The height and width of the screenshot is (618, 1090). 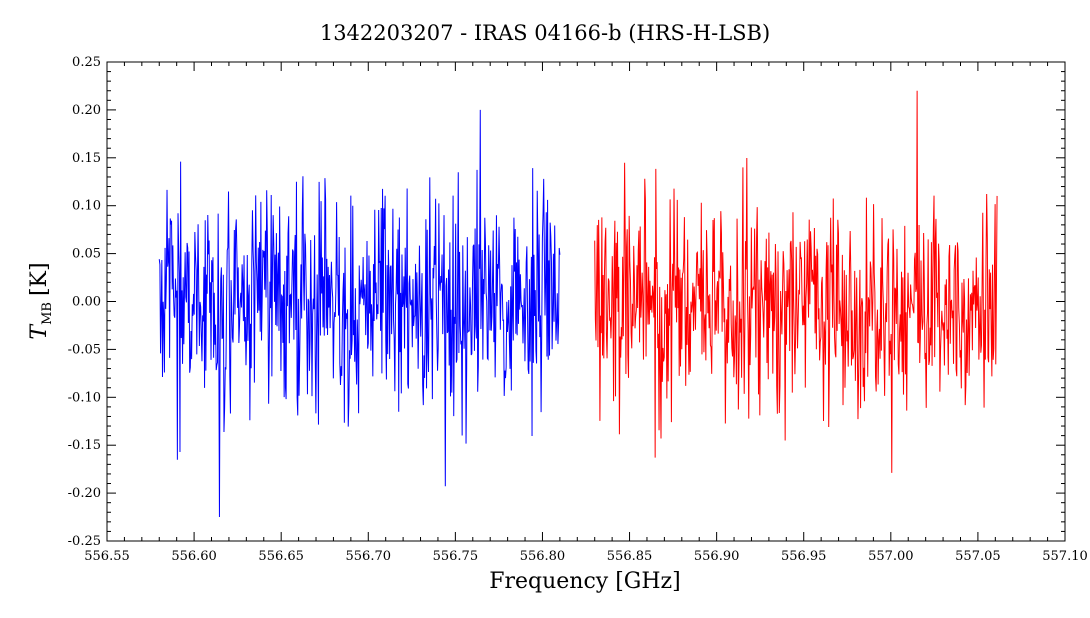 I want to click on x-tick-label: 556.75, so click(x=456, y=556).